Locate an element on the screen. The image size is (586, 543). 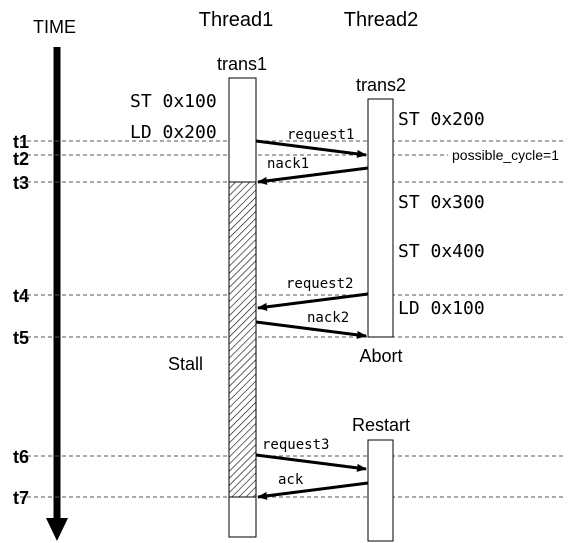
time-mark-t4: t4 is located at coordinates (21, 296).